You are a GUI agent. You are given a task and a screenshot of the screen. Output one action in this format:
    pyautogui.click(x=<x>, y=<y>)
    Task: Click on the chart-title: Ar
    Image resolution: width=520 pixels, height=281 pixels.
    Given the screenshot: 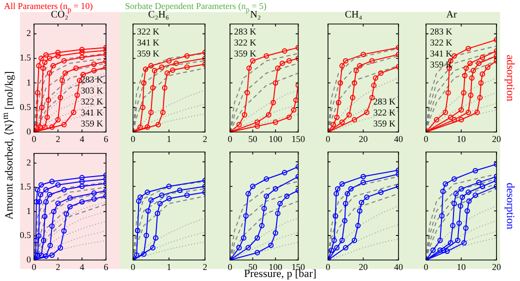 What is the action you would take?
    pyautogui.click(x=452, y=15)
    